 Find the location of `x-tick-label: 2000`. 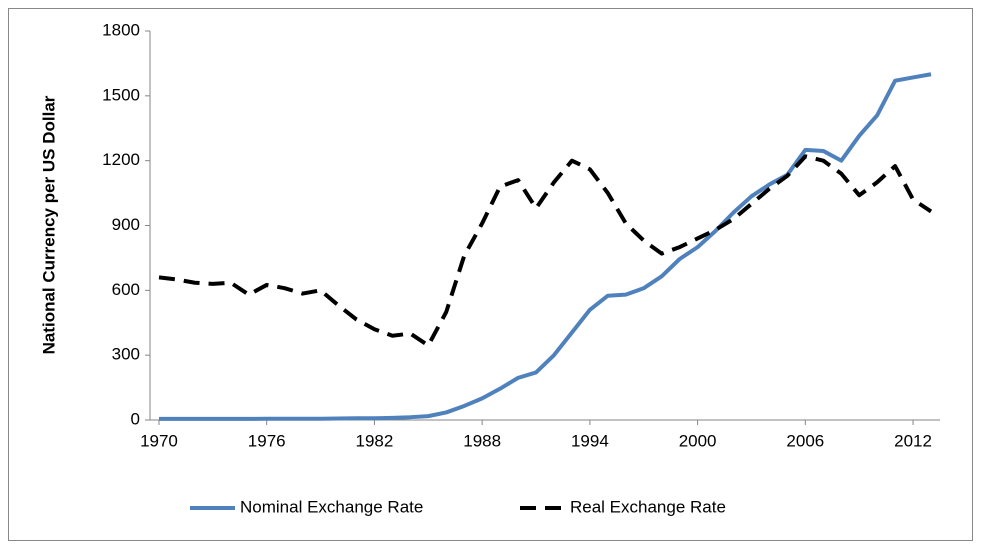

x-tick-label: 2000 is located at coordinates (698, 440).